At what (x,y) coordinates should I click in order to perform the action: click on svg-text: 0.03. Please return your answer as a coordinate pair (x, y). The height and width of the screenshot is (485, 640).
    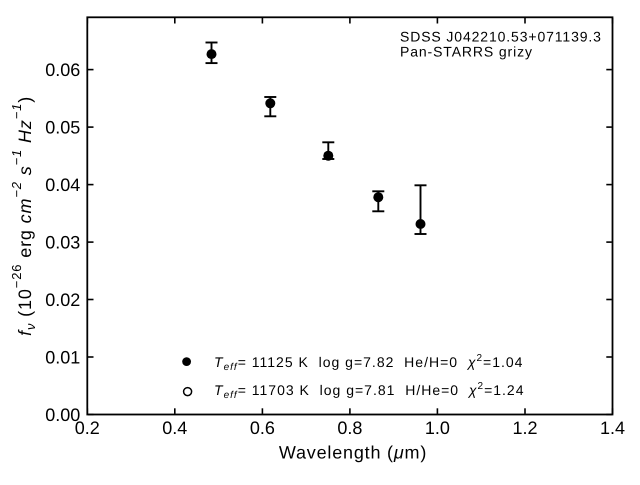
    Looking at the image, I should click on (62, 243).